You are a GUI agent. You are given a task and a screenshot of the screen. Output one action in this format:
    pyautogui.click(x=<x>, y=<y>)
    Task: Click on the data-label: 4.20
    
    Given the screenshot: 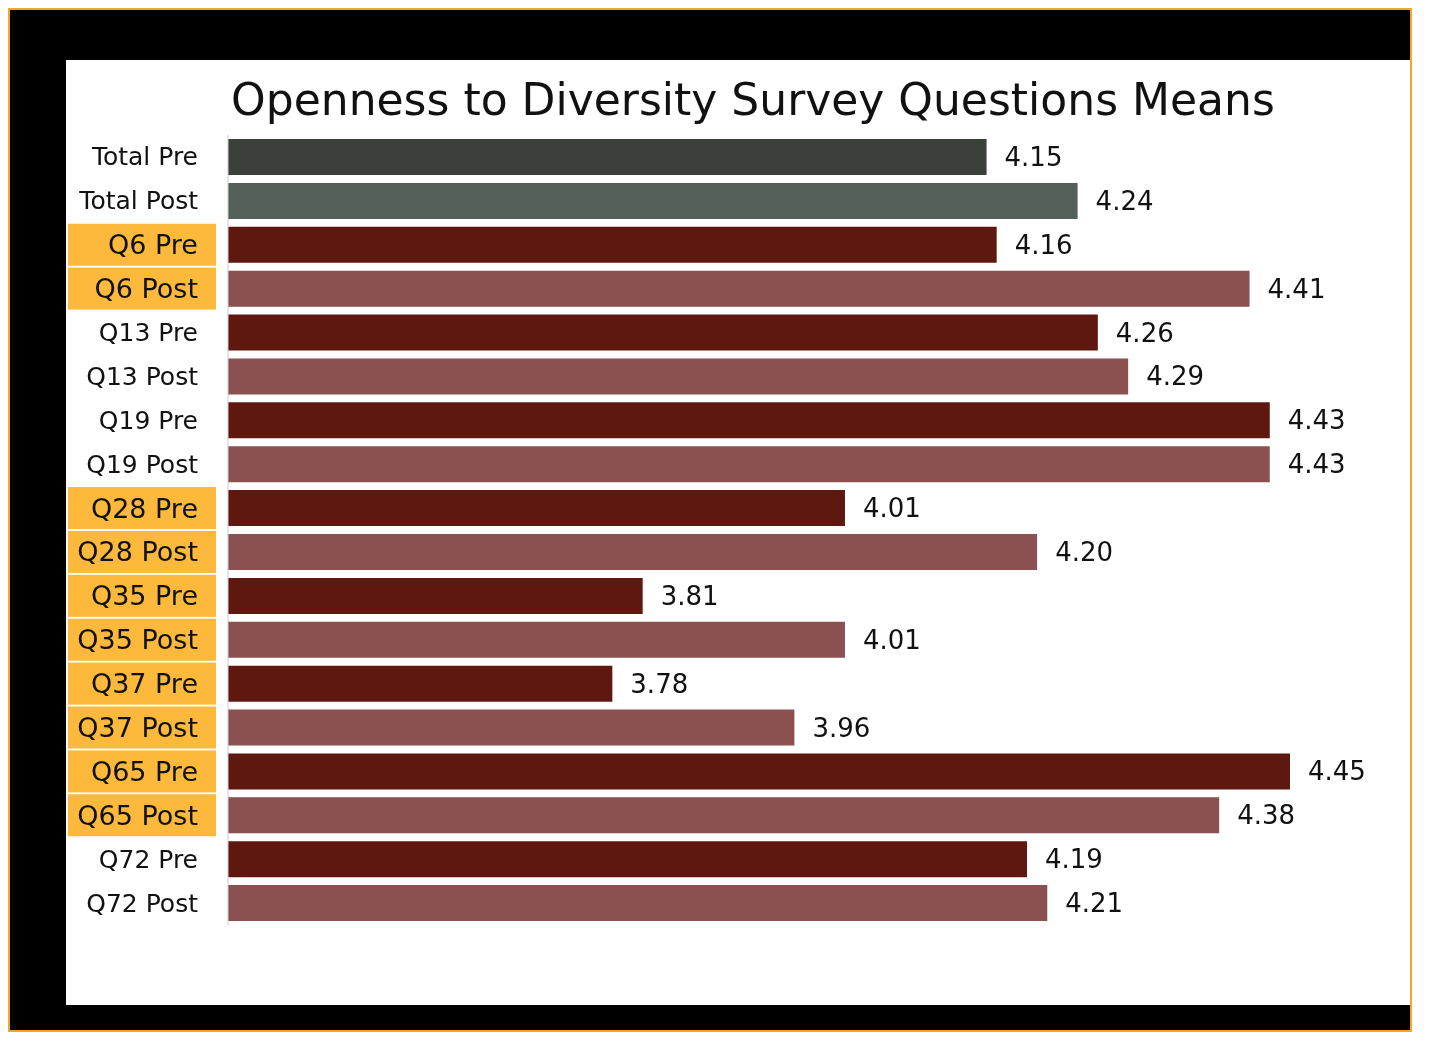 What is the action you would take?
    pyautogui.click(x=1084, y=552)
    